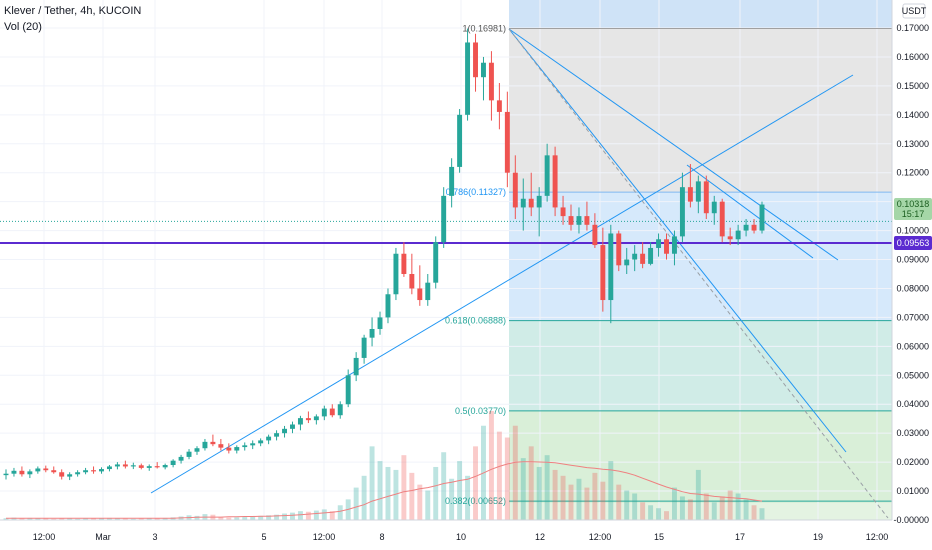  What do you see at coordinates (912, 86) in the screenshot?
I see `price-tick-label: 0.15000` at bounding box center [912, 86].